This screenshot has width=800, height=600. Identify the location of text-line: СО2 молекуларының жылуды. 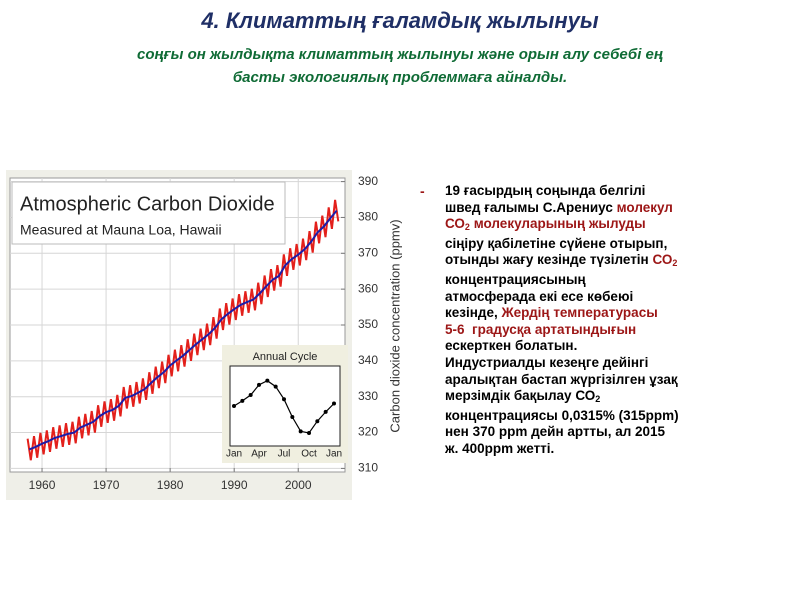
(620, 226).